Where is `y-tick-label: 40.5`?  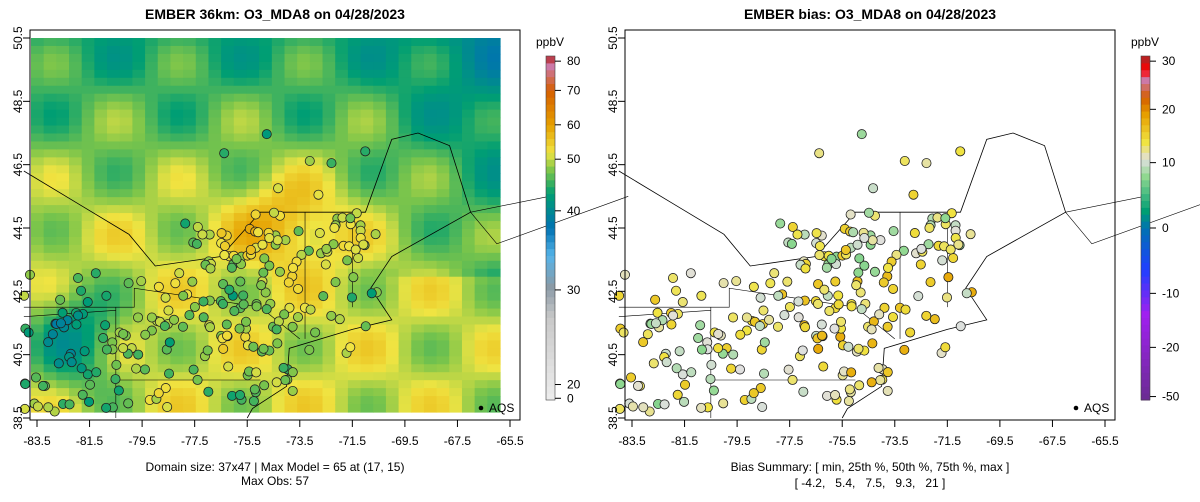
y-tick-label: 40.5 is located at coordinates (18, 355).